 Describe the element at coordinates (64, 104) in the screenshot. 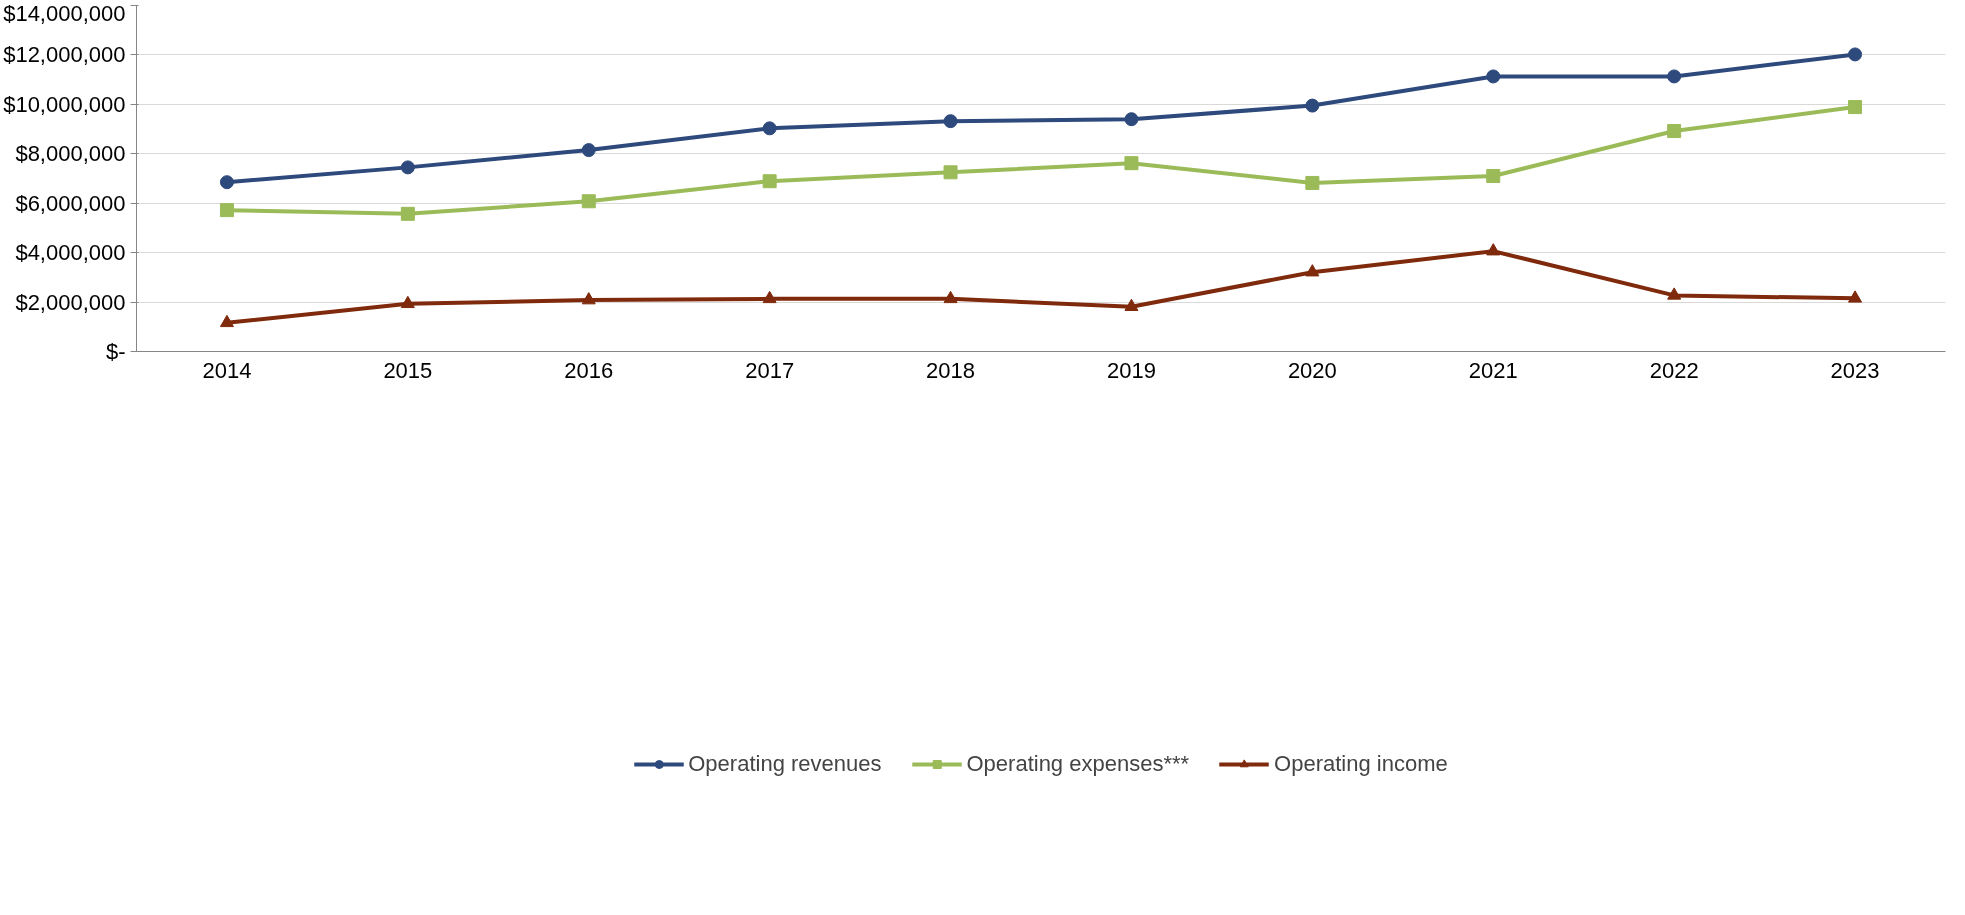

I see `y-tick-label: $10,000,000` at that location.